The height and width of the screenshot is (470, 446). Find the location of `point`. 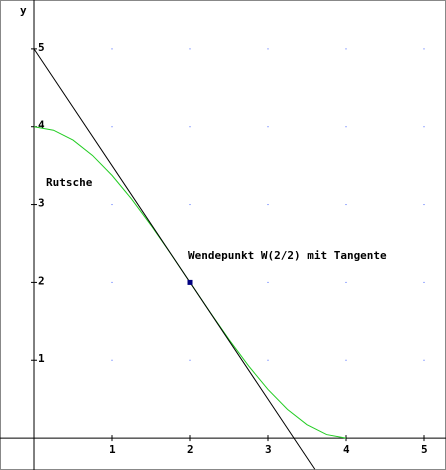

point is located at coordinates (190, 282).